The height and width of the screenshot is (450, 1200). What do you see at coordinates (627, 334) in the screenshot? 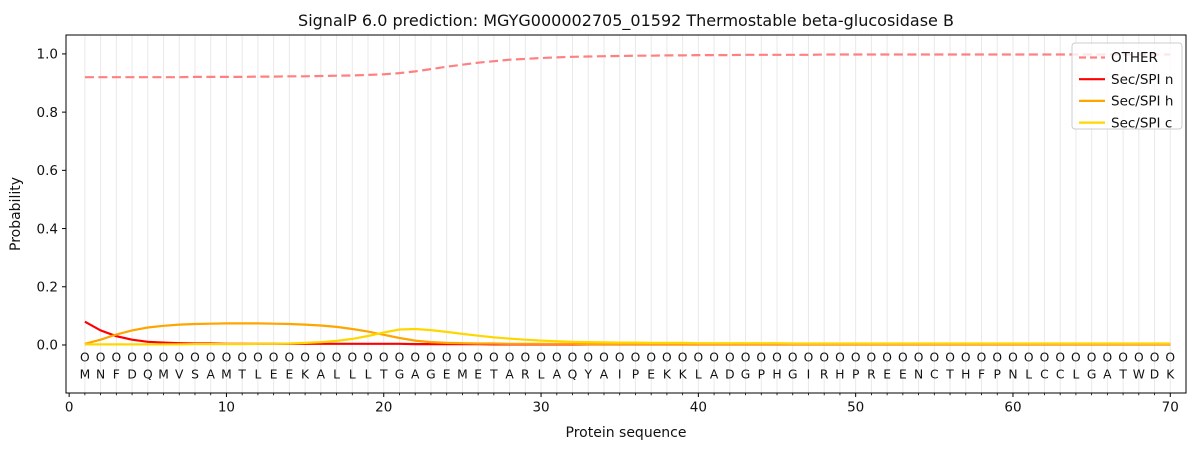
I see `series-line-sec-spi-h` at bounding box center [627, 334].